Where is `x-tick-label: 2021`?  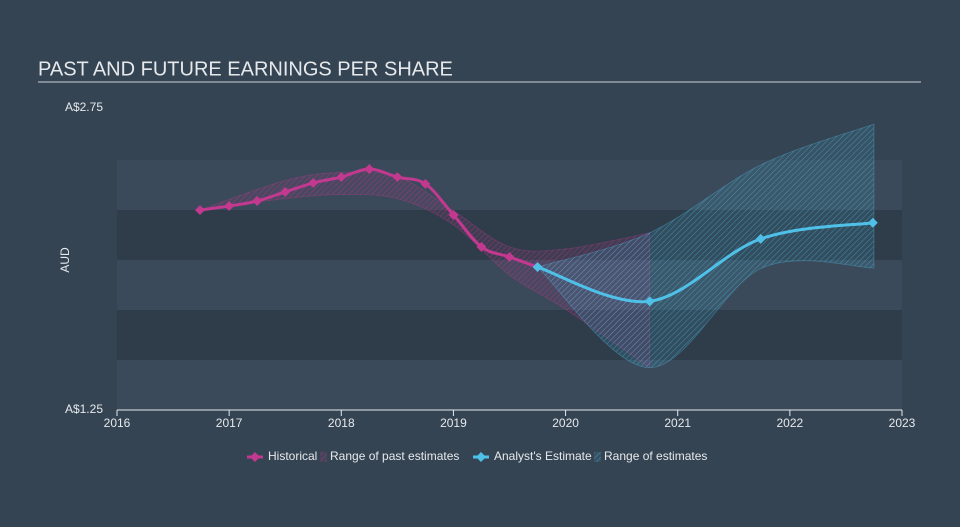 x-tick-label: 2021 is located at coordinates (677, 423).